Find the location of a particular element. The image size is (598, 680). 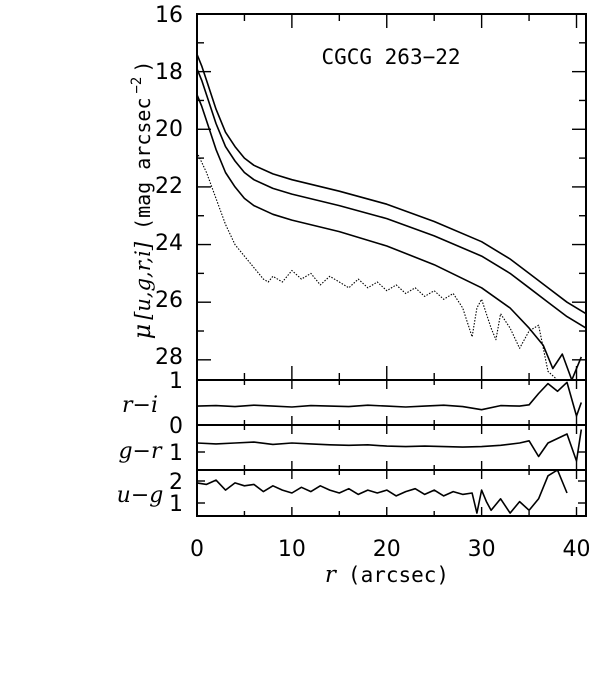

y-axis-label-close: ) is located at coordinates (143, 67).